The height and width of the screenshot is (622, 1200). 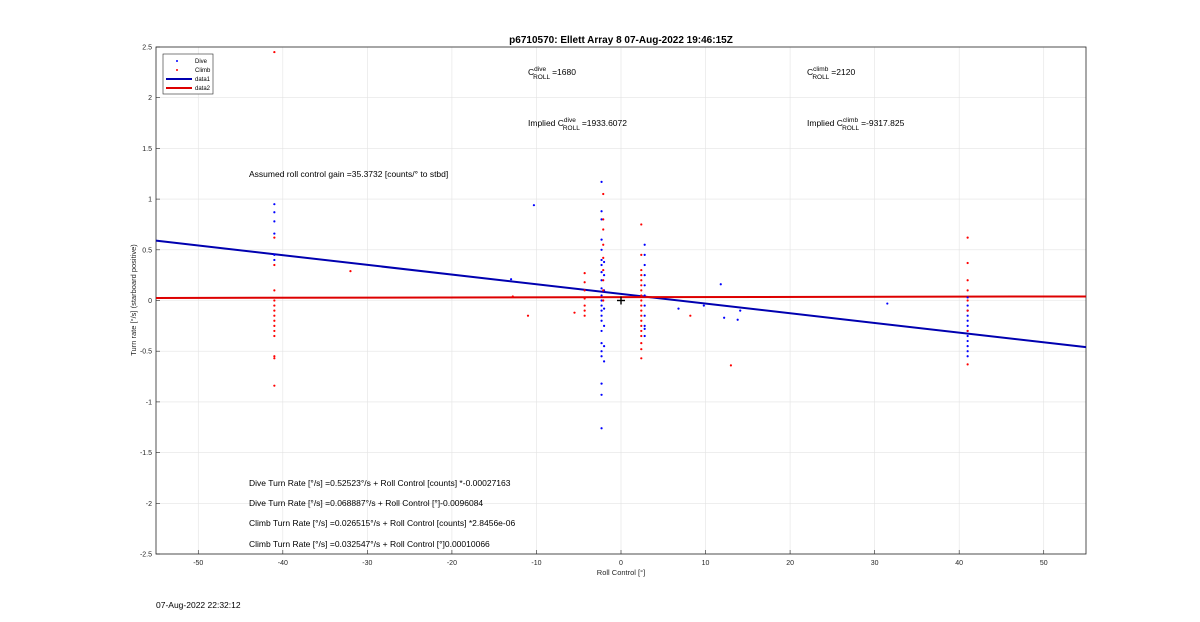 I want to click on implied-climb-sup: climb, so click(x=851, y=120).